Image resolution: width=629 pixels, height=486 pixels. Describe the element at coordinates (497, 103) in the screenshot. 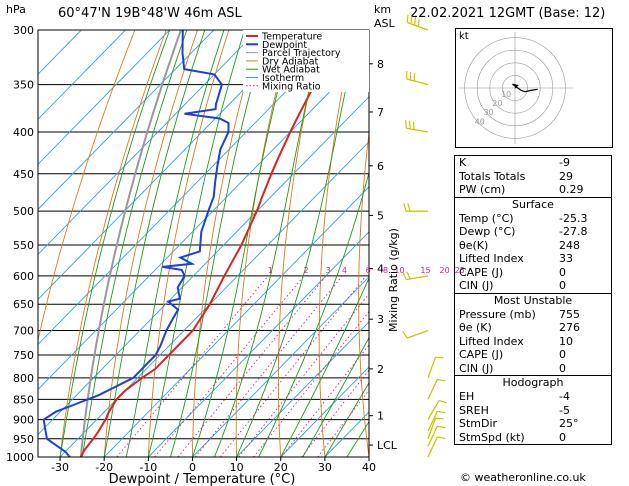

I see `hodograph-ring-label: 20` at that location.